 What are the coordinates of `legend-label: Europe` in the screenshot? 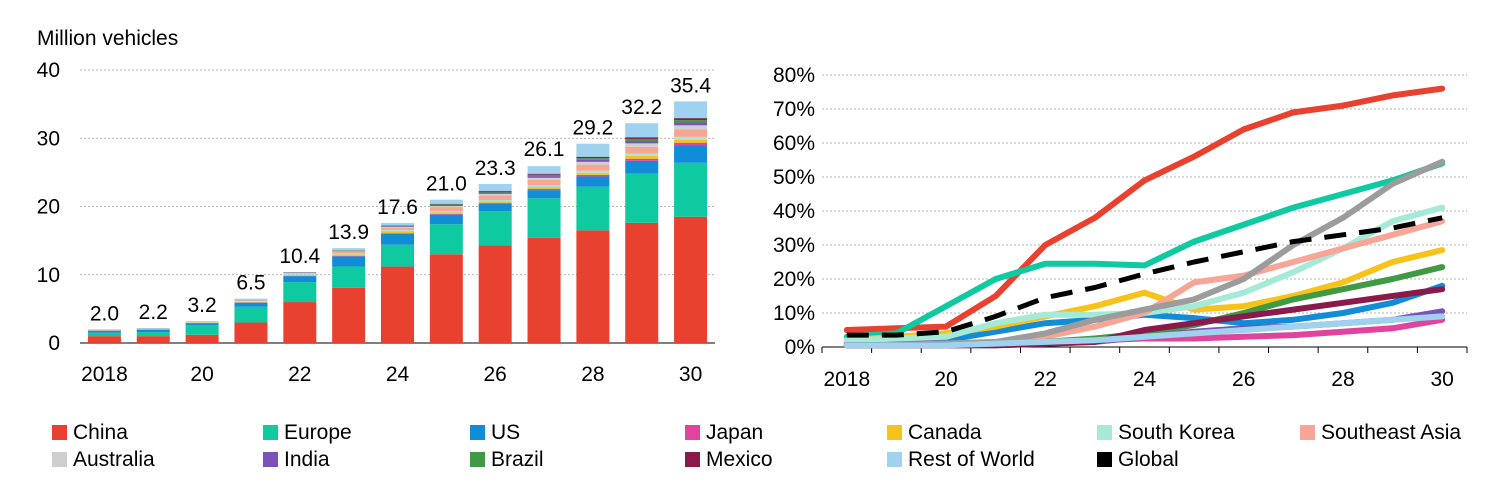 It's located at (318, 432).